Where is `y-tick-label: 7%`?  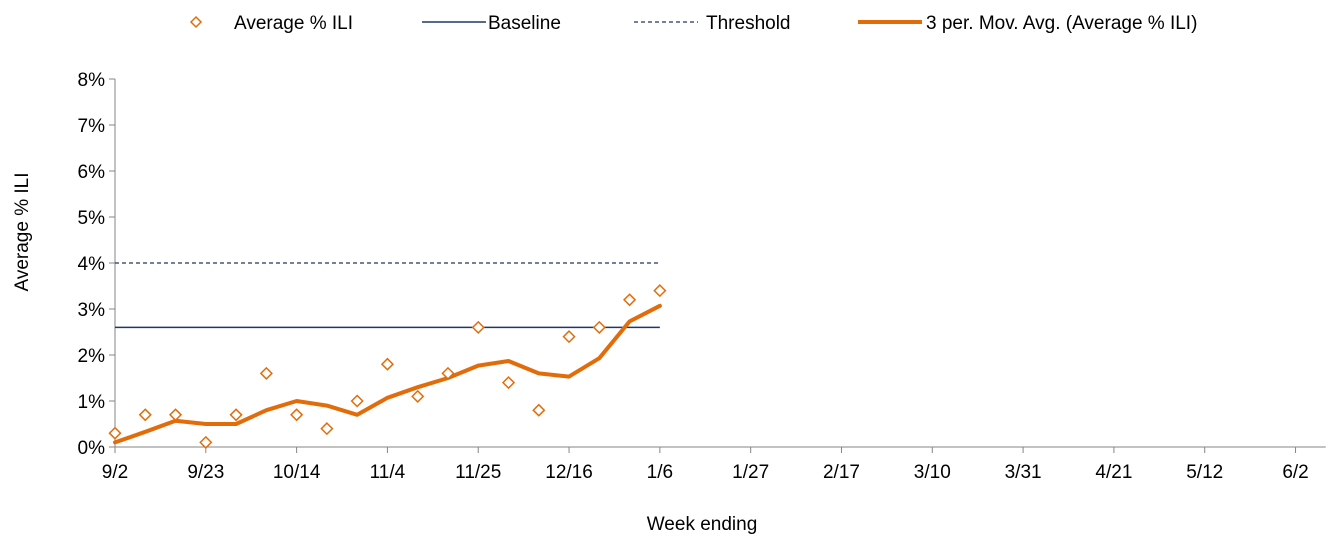
y-tick-label: 7% is located at coordinates (92, 126).